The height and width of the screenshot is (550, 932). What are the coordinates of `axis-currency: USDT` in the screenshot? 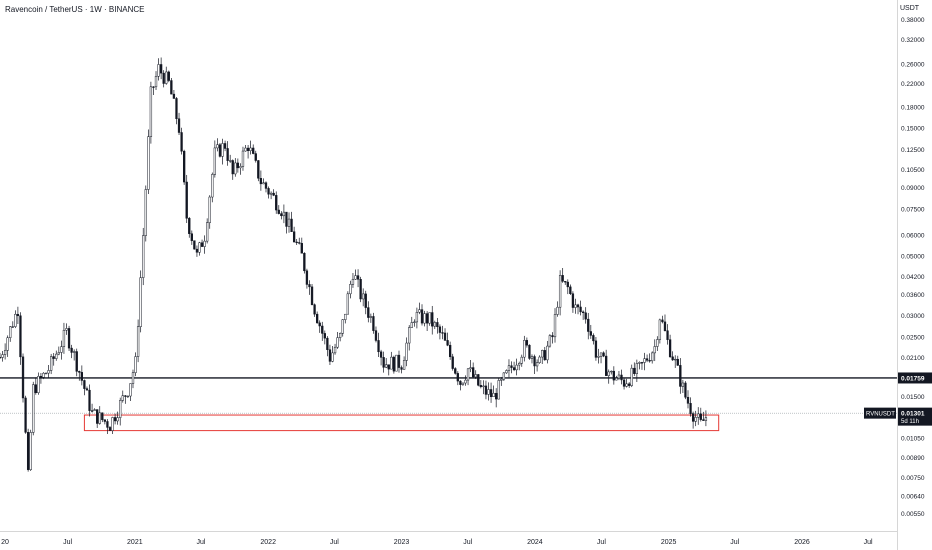 It's located at (910, 8).